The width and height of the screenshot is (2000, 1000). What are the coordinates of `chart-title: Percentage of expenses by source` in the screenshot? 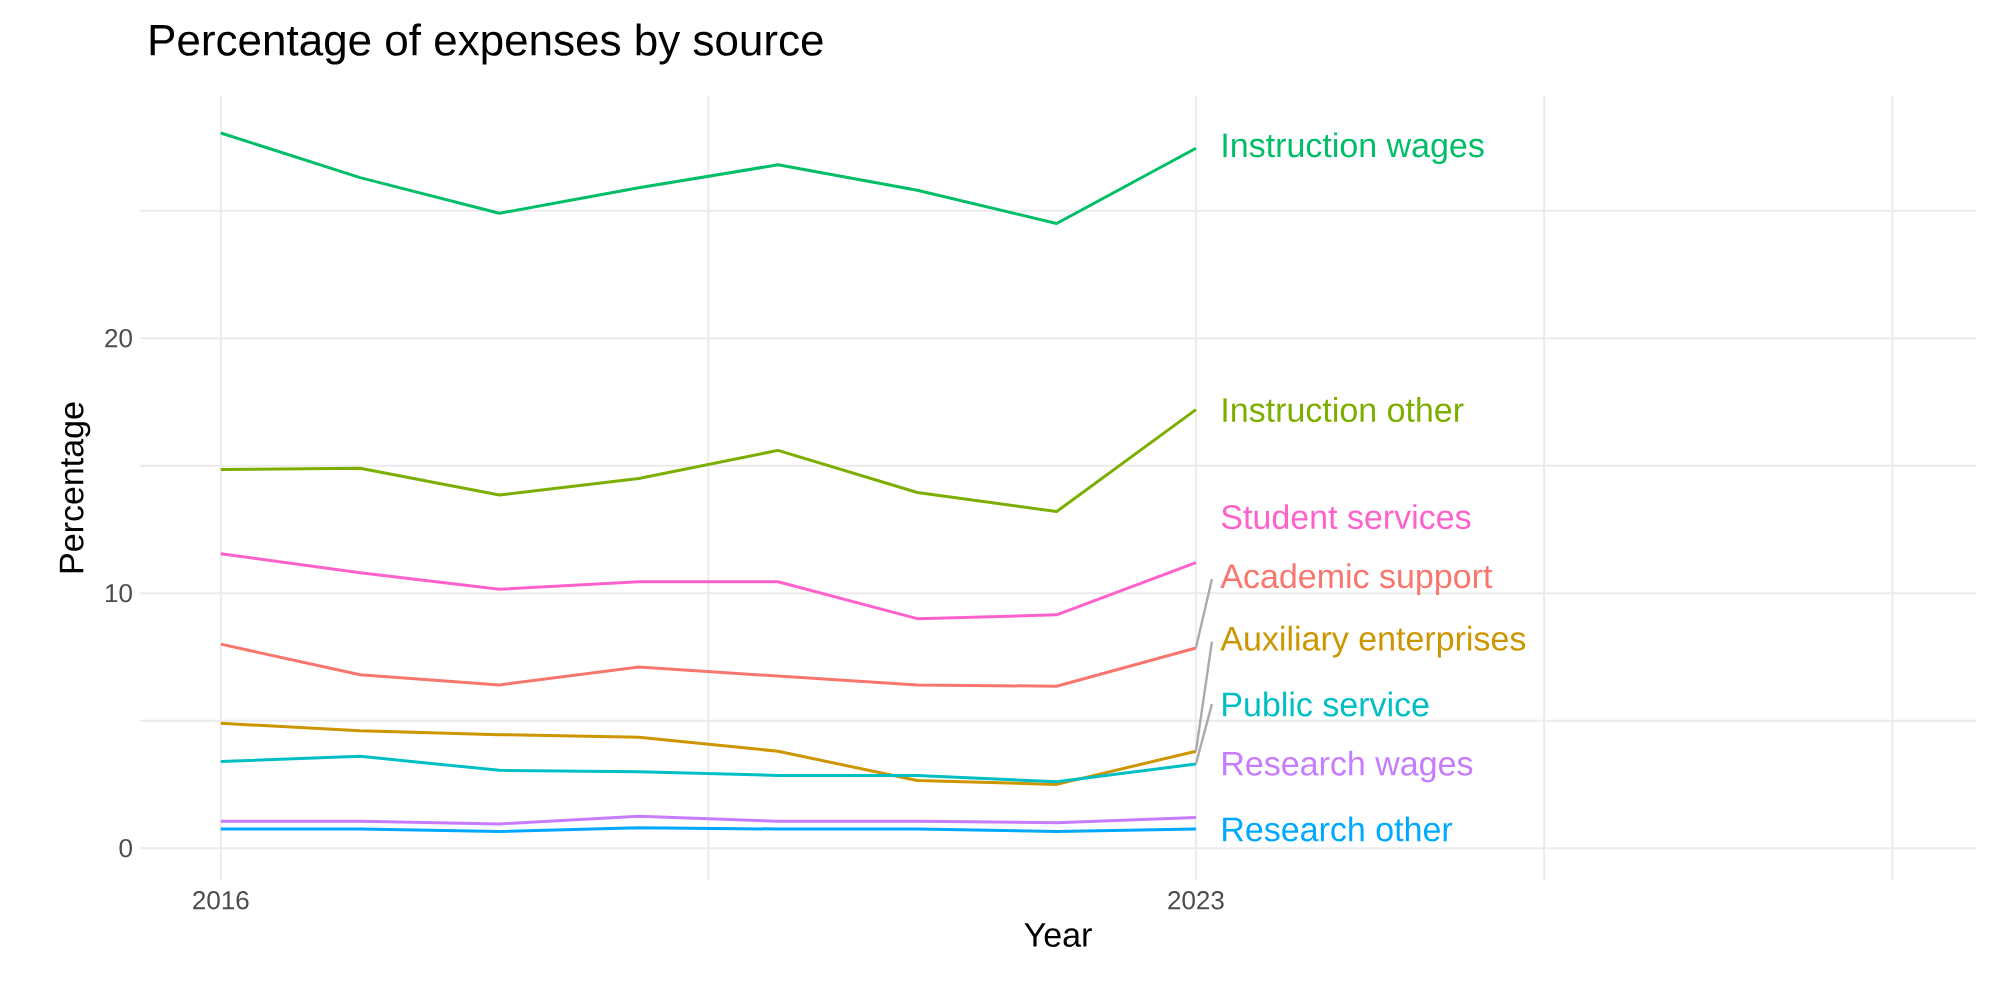 It's located at (486, 44).